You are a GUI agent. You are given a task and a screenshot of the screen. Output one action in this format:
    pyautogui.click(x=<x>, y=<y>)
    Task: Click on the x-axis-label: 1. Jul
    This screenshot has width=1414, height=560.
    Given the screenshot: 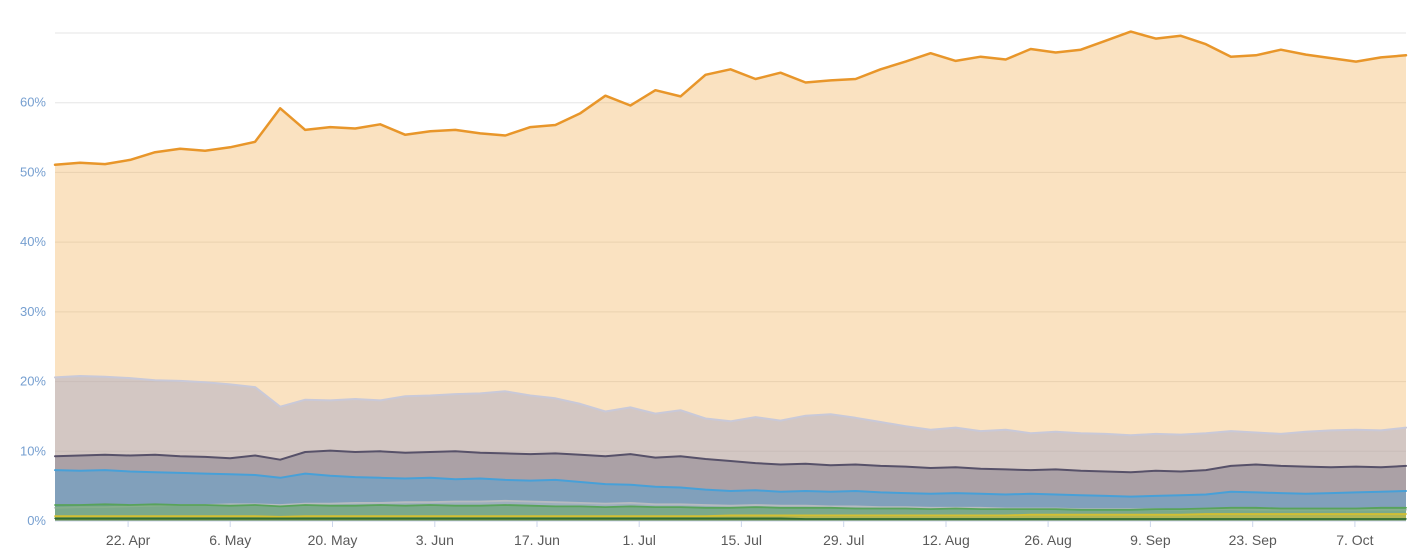 What is the action you would take?
    pyautogui.click(x=638, y=540)
    